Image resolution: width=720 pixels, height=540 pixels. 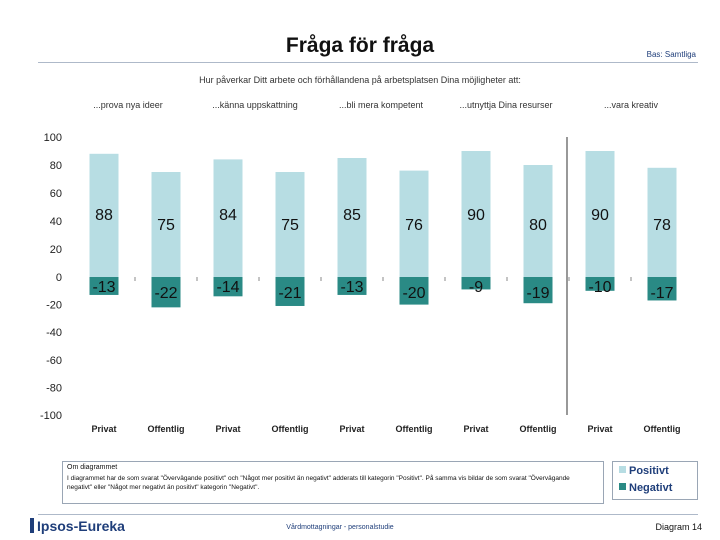 I want to click on legend-item-negative: Negativt, so click(x=645, y=488).